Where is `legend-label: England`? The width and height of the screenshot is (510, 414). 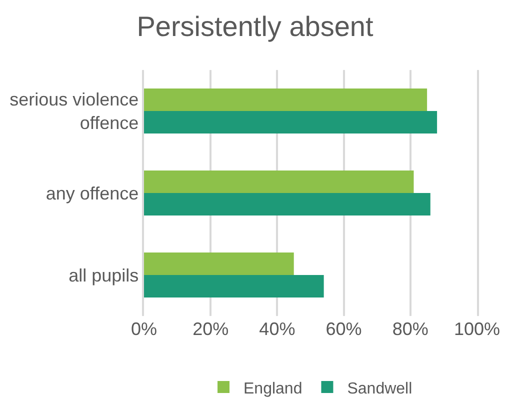
legend-label: England is located at coordinates (273, 389).